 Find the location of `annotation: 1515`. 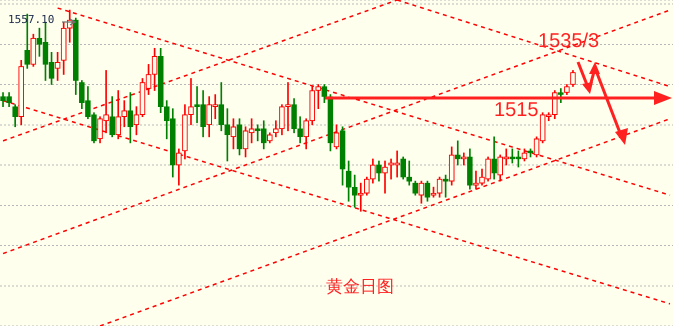

annotation: 1515 is located at coordinates (516, 110).